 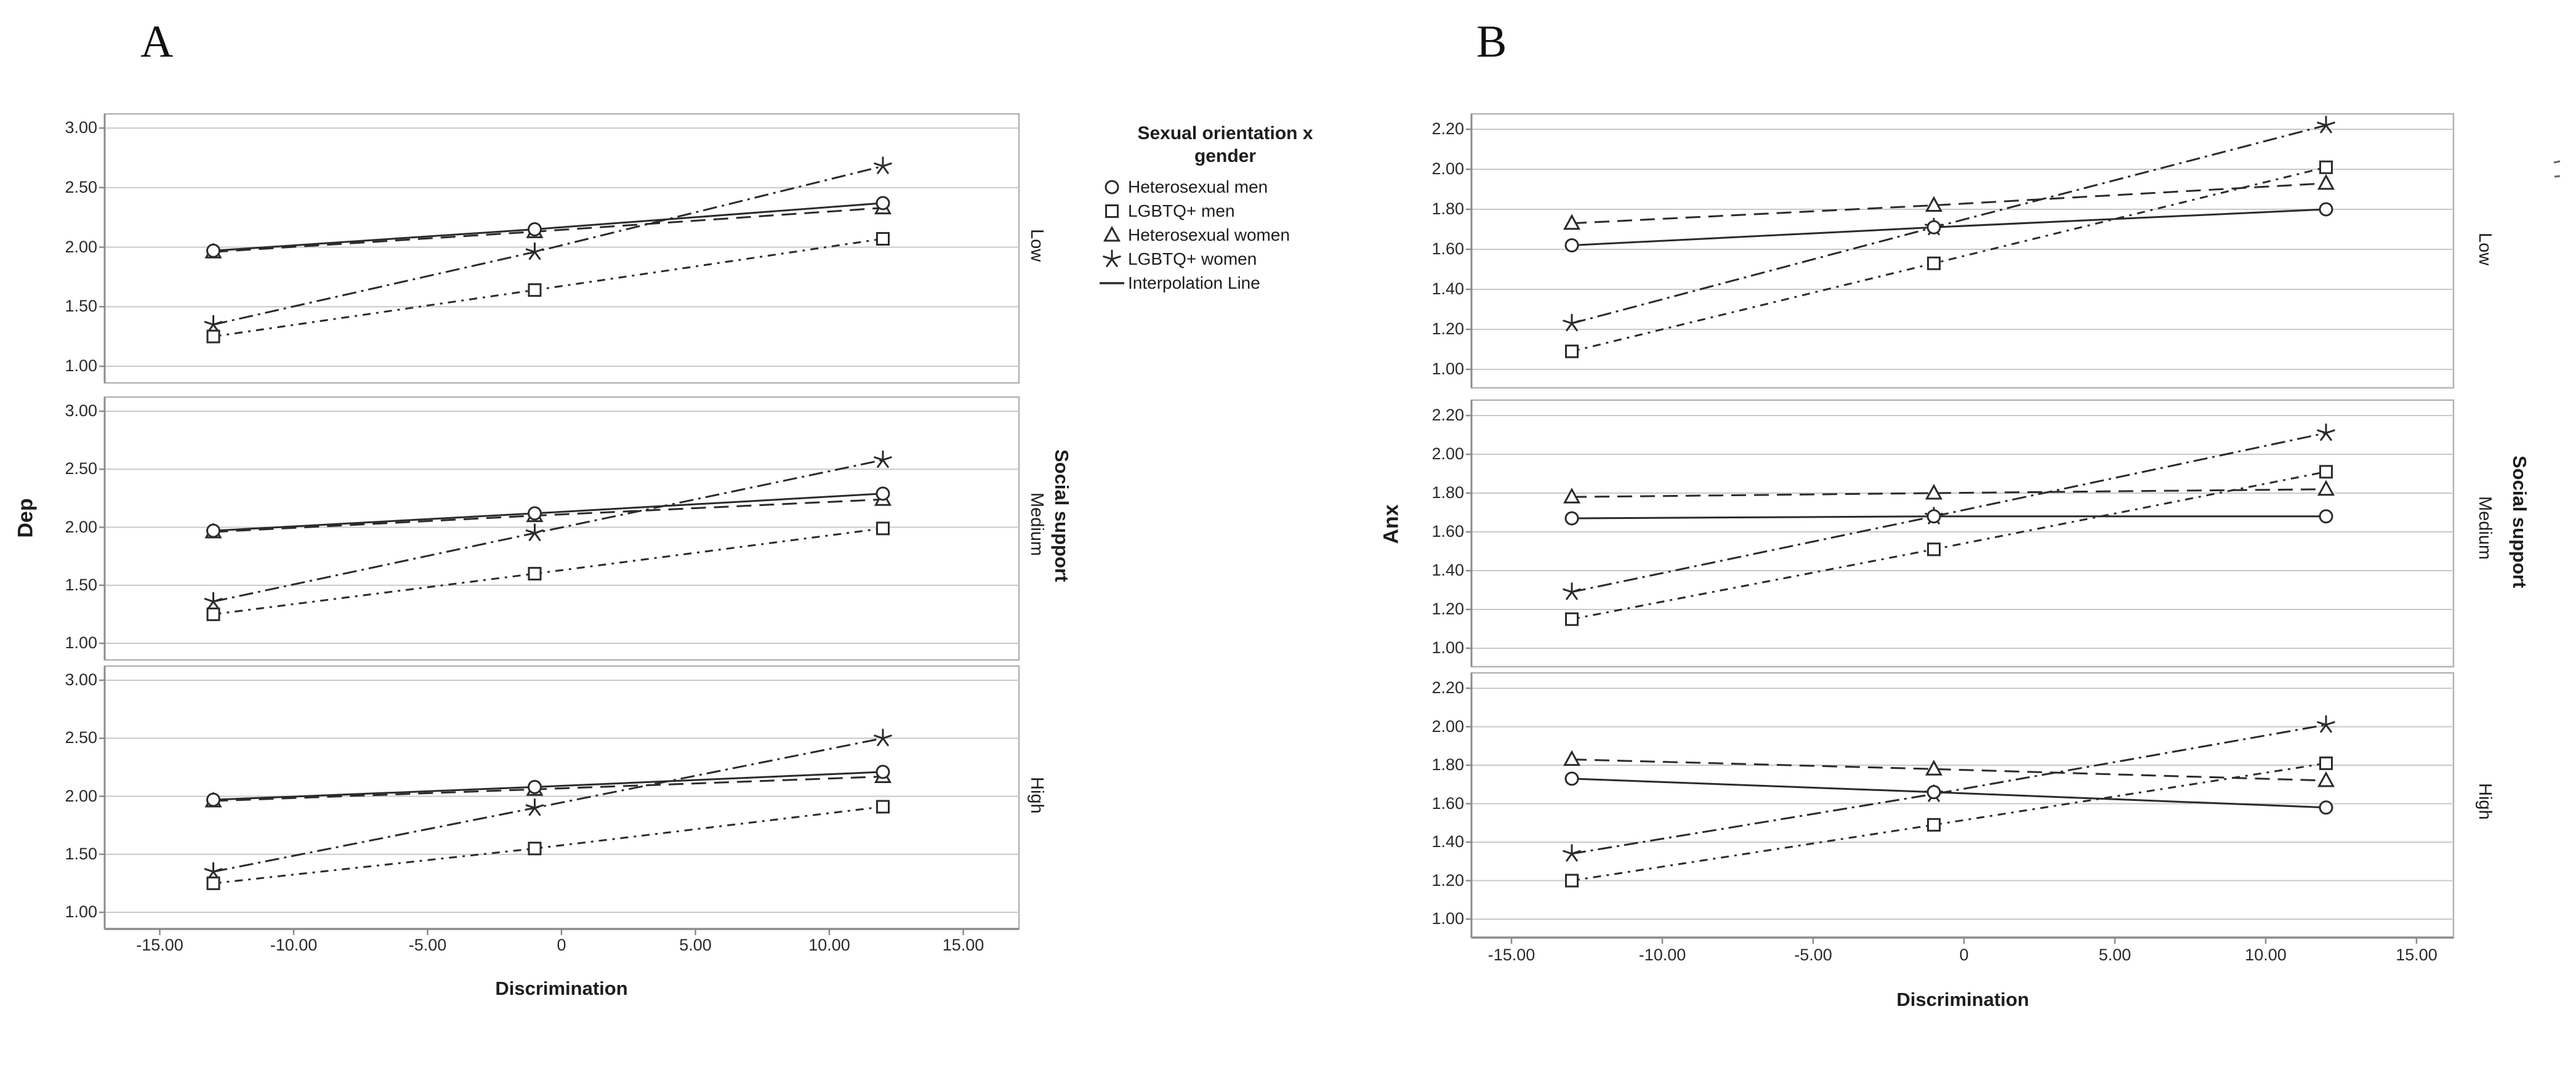 What do you see at coordinates (1037, 245) in the screenshot?
I see `panel-a-facet-label-low: Low` at bounding box center [1037, 245].